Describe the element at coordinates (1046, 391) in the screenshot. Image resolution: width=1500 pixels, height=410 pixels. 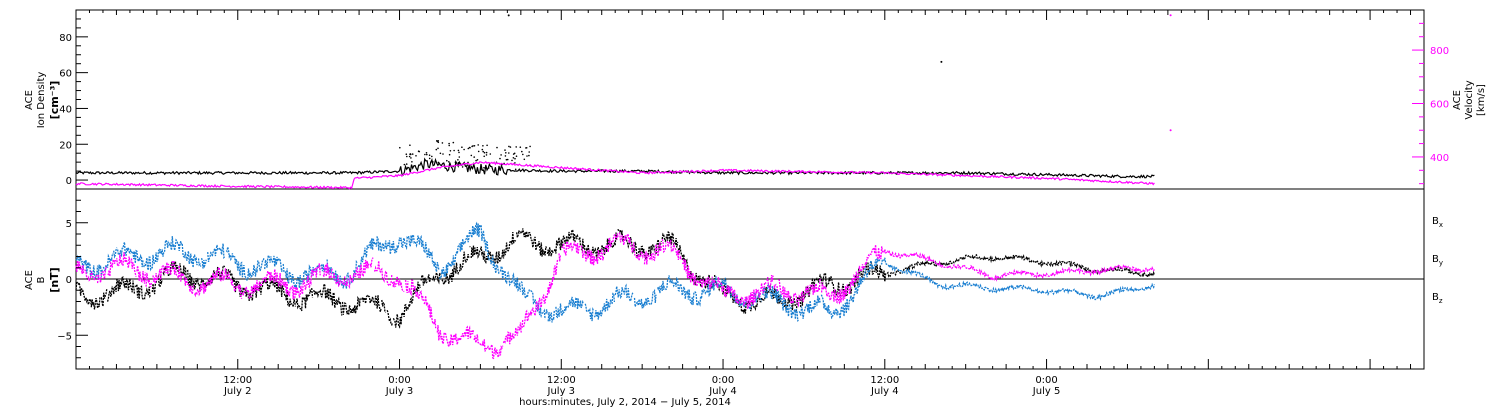
I see `x-tick-date-label: July 5` at that location.